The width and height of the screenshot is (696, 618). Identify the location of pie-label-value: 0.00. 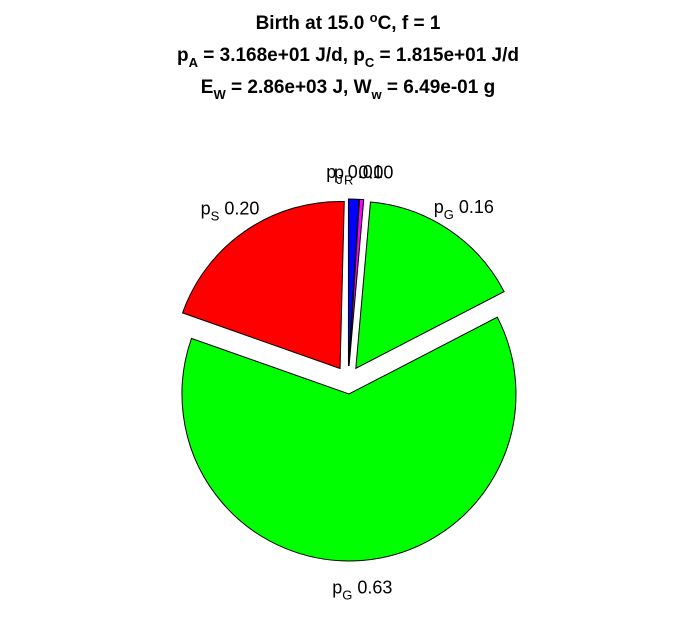
(373, 173).